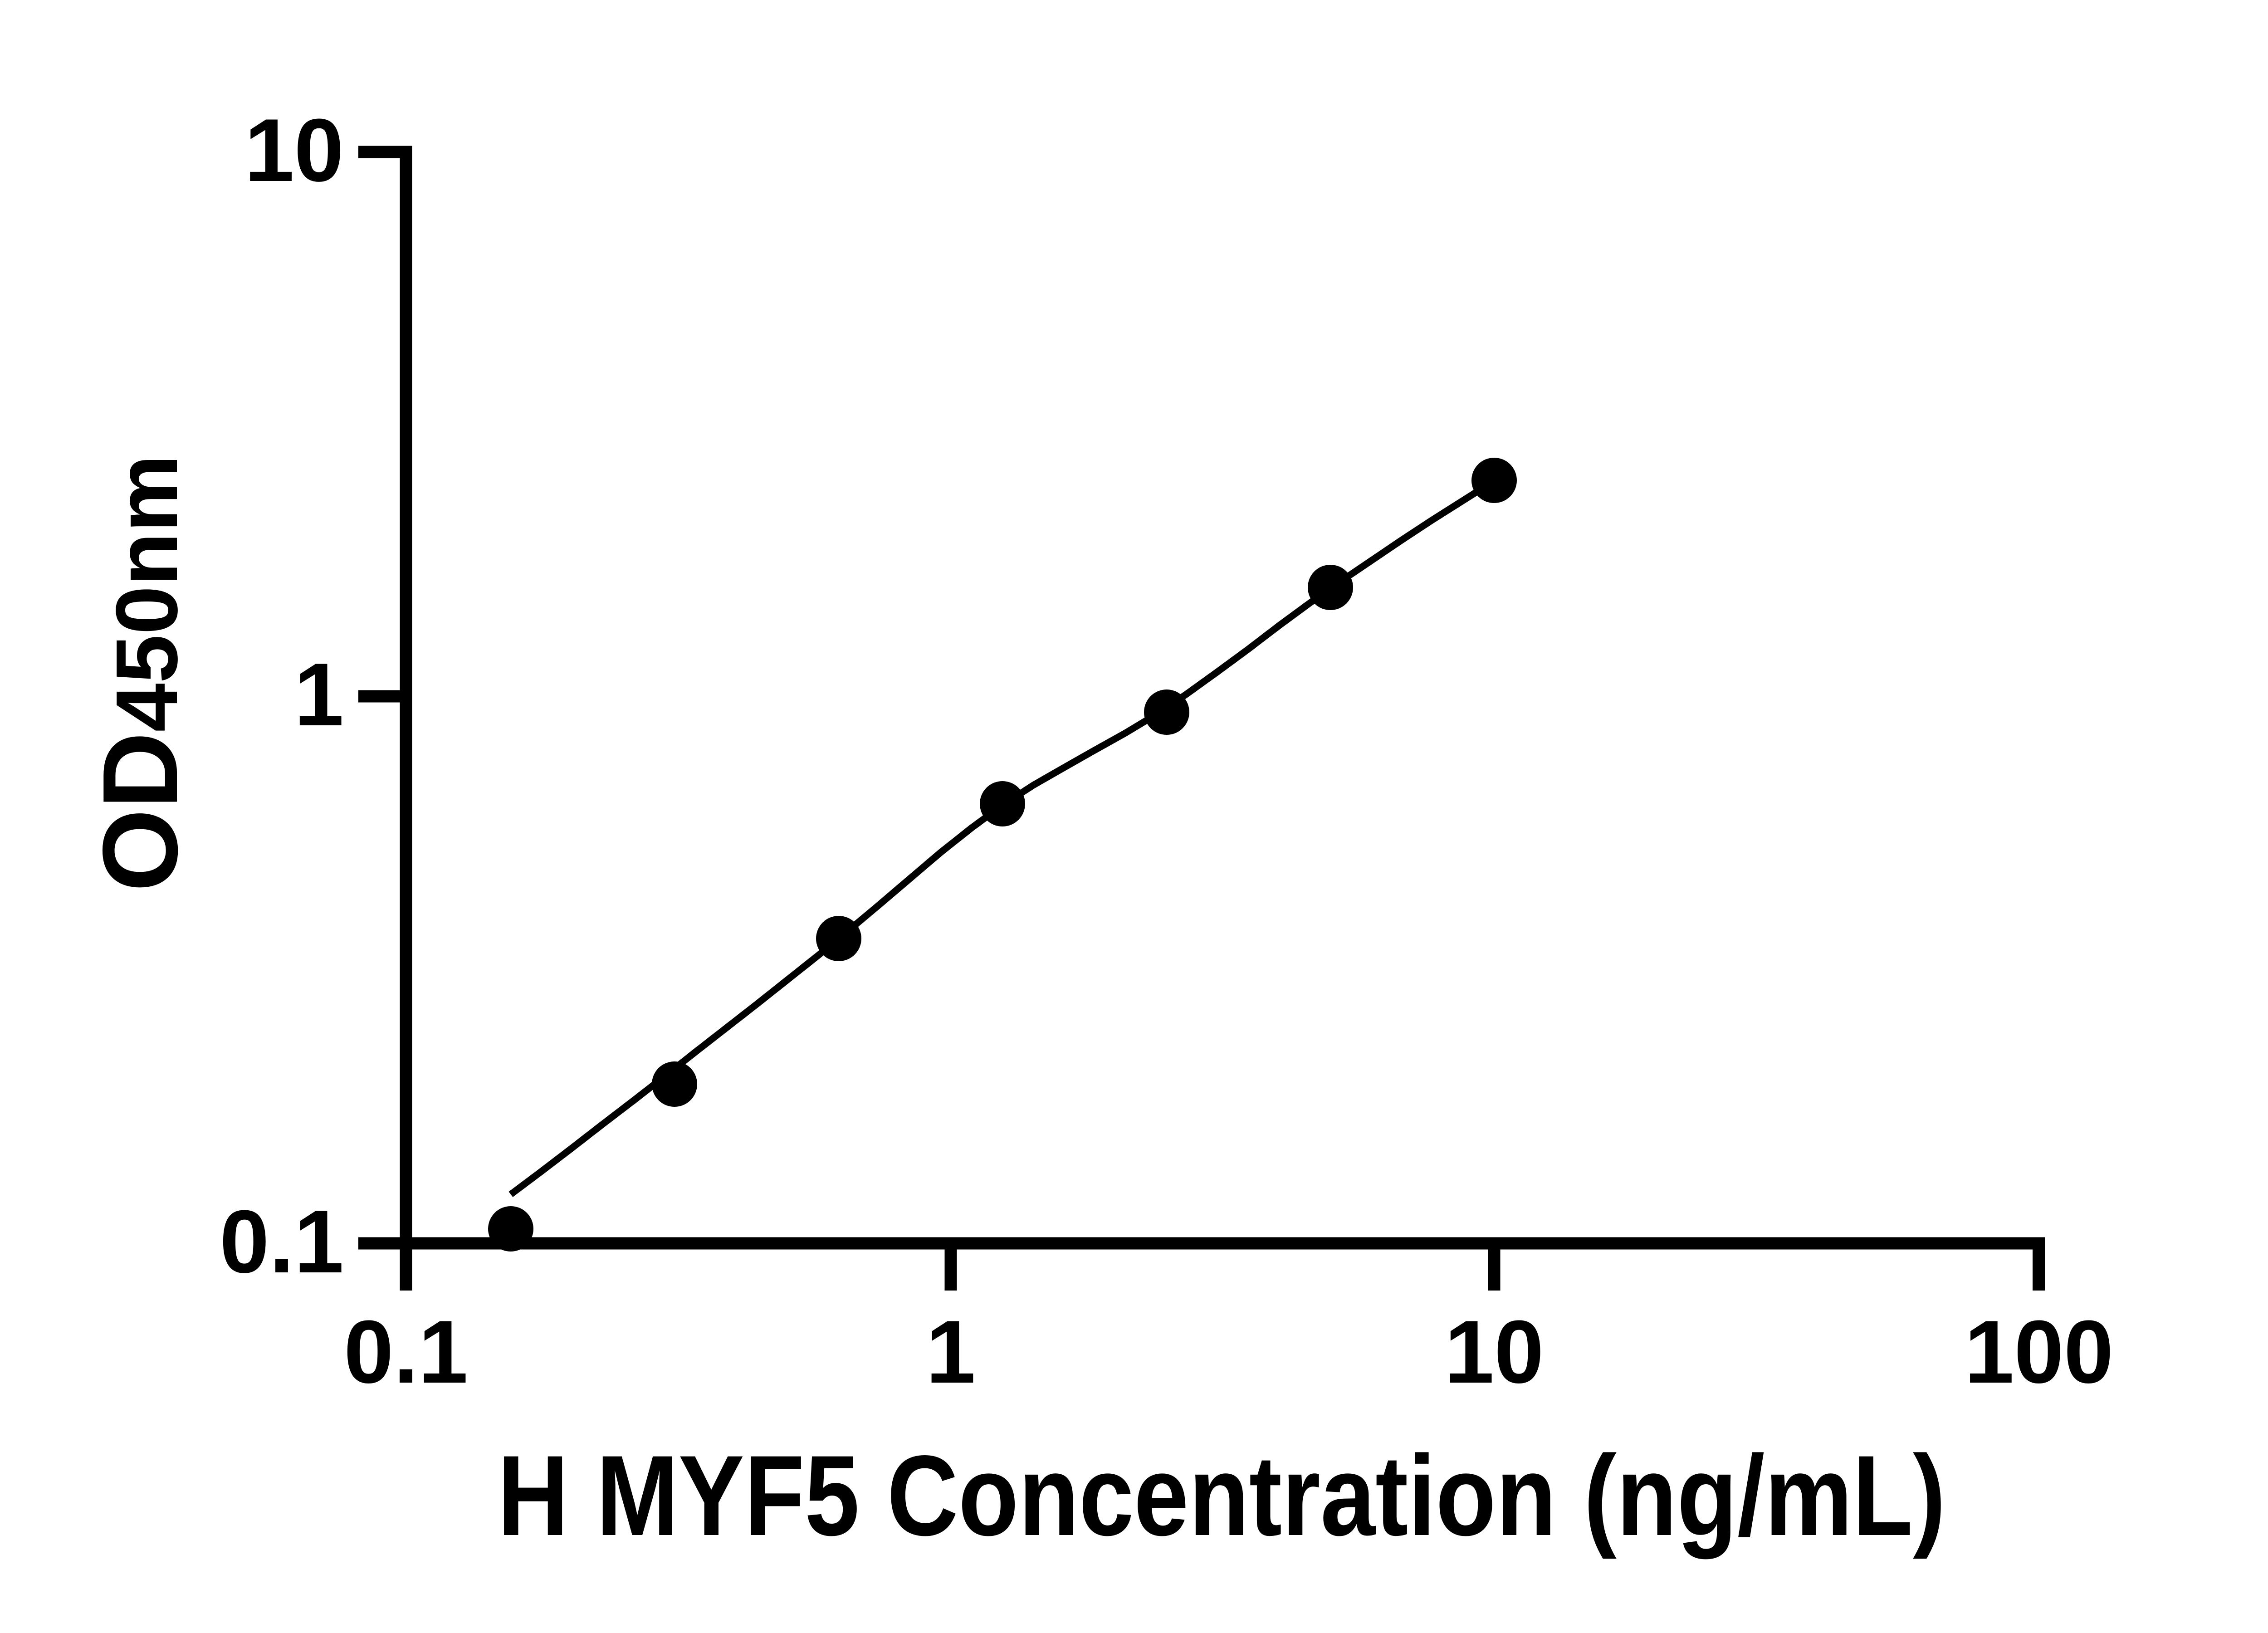 This screenshot has width=2268, height=1633. I want to click on svg-text: OD450nm, so click(140, 673).